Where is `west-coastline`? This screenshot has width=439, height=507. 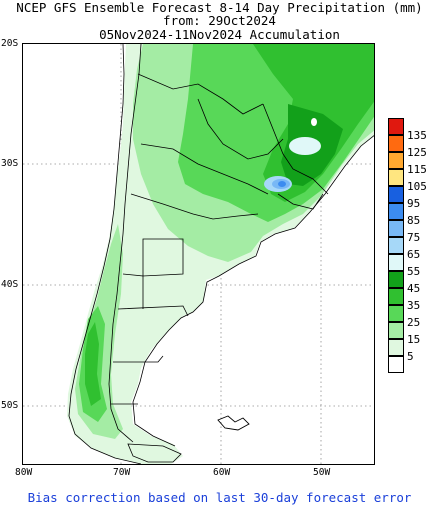 west-coastline is located at coordinates (105, 254).